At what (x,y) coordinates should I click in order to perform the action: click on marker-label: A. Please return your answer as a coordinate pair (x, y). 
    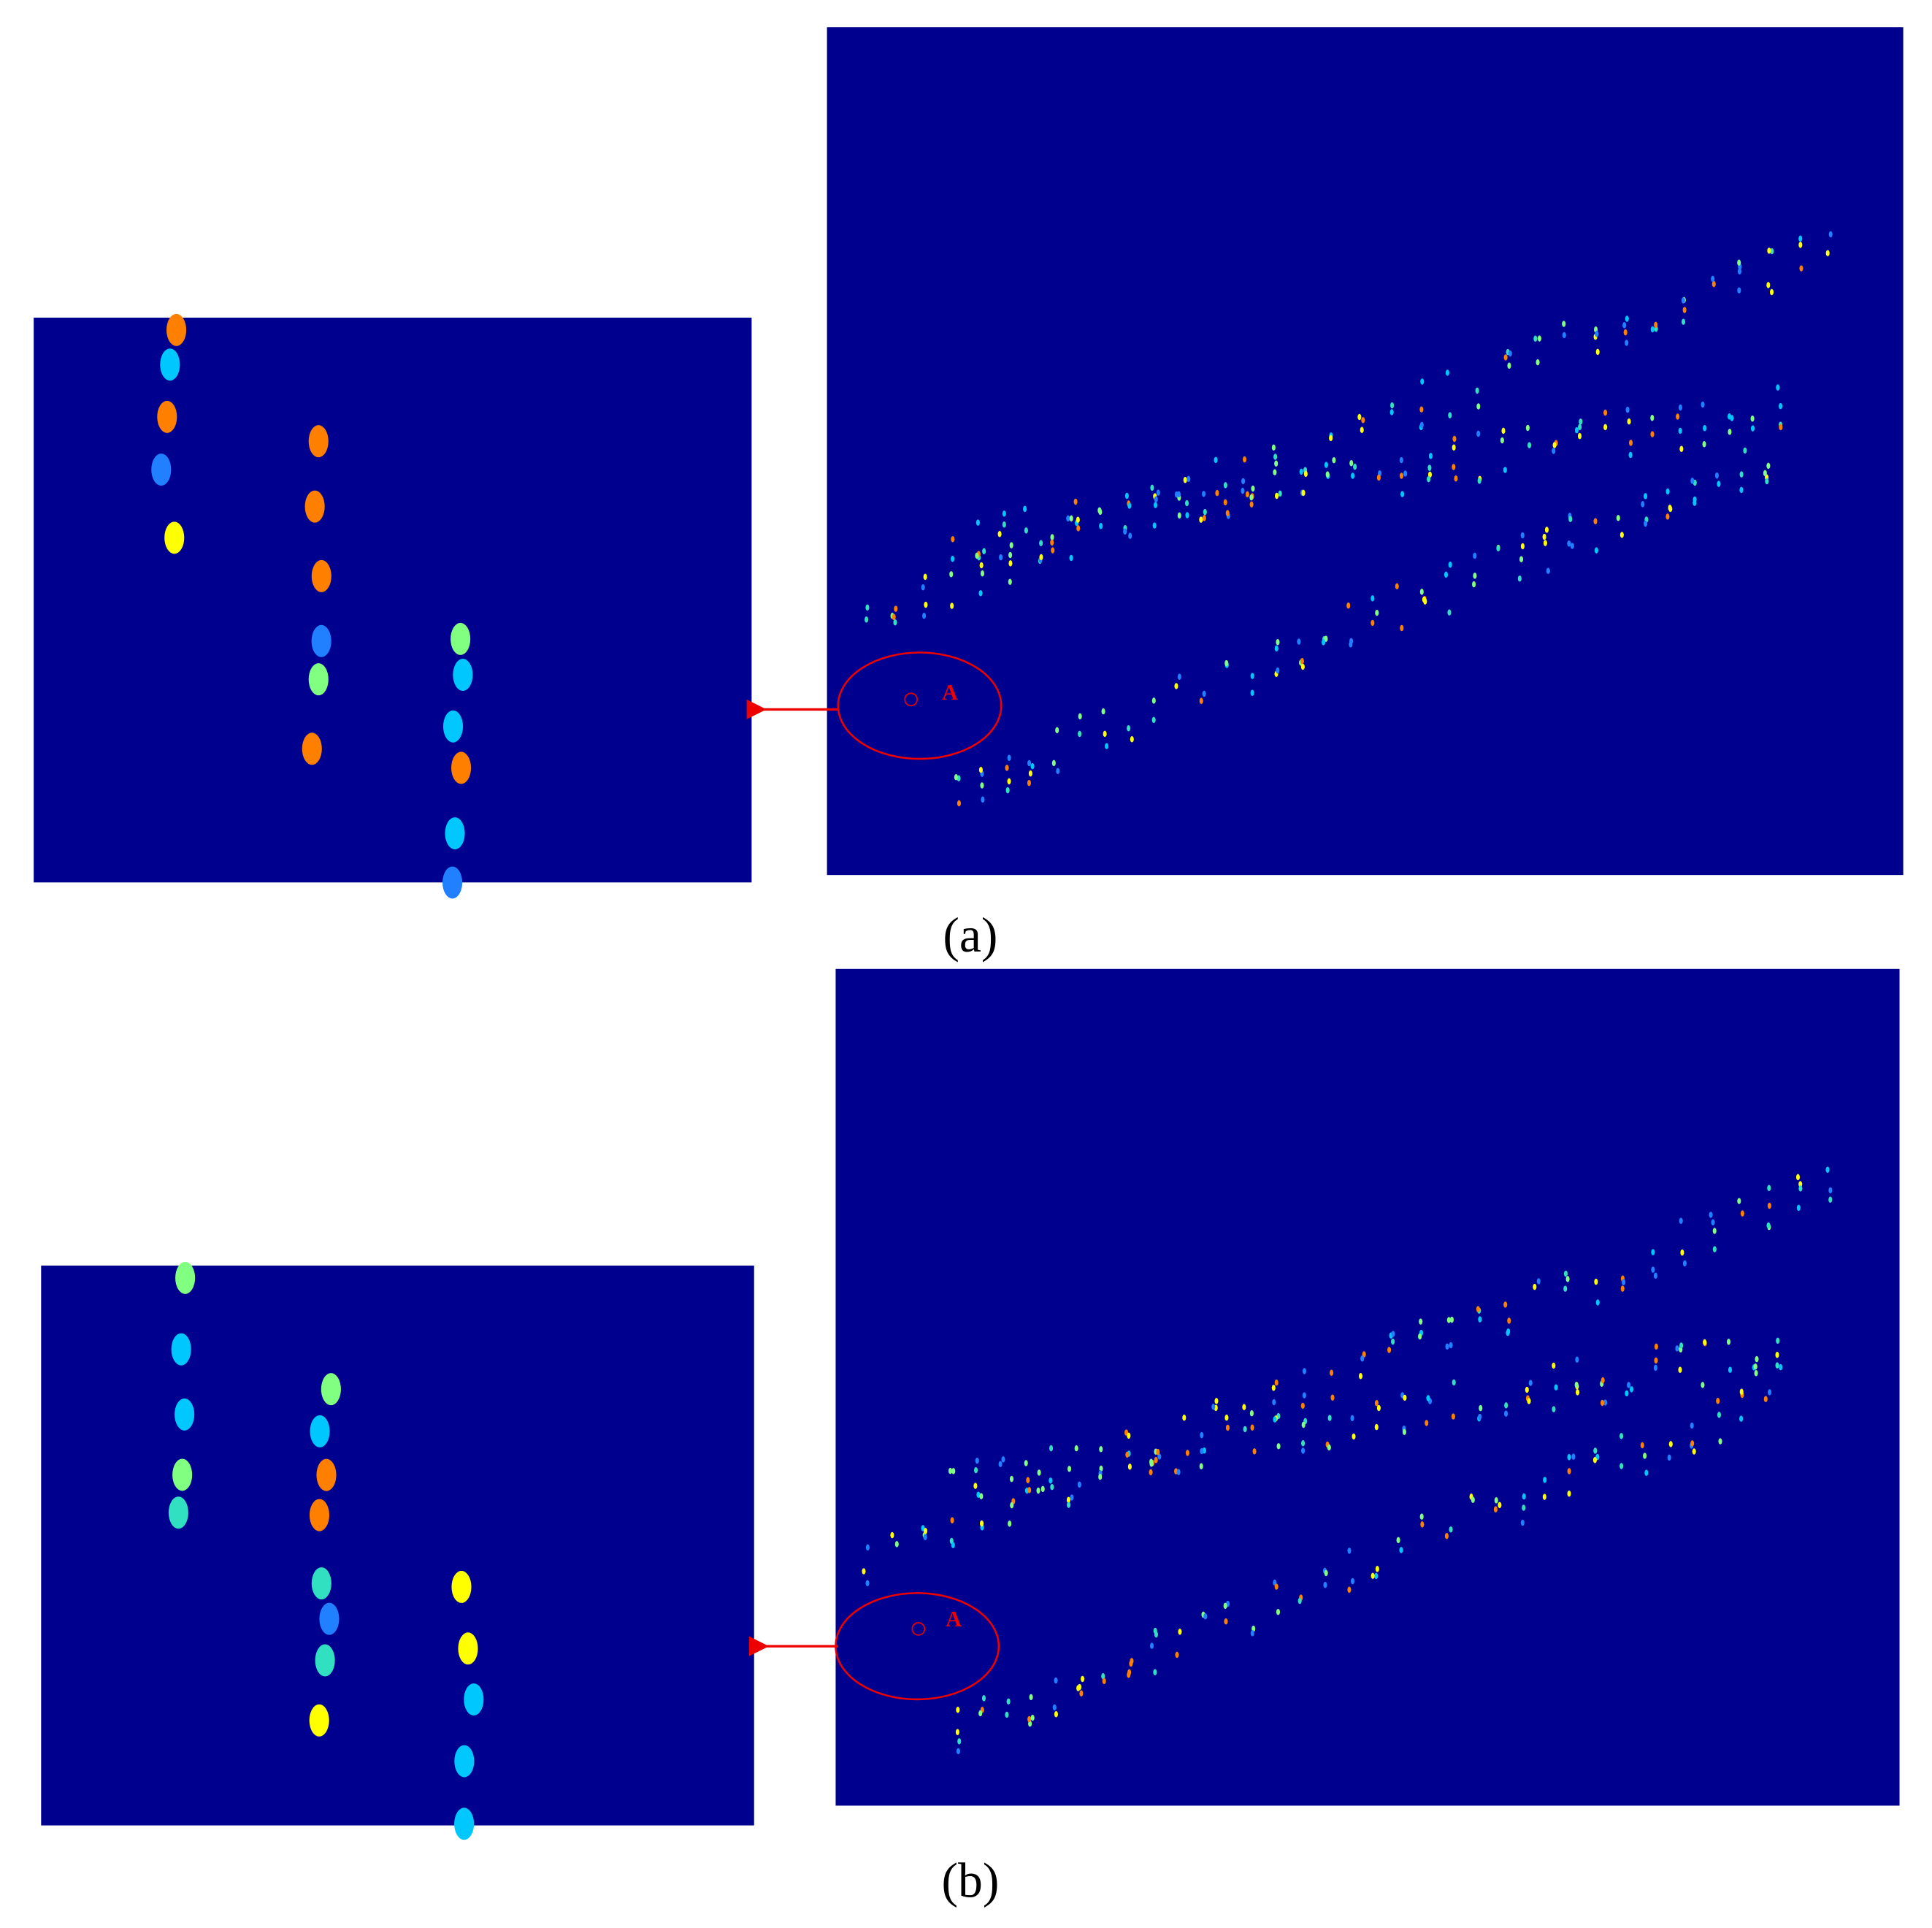
    Looking at the image, I should click on (954, 1619).